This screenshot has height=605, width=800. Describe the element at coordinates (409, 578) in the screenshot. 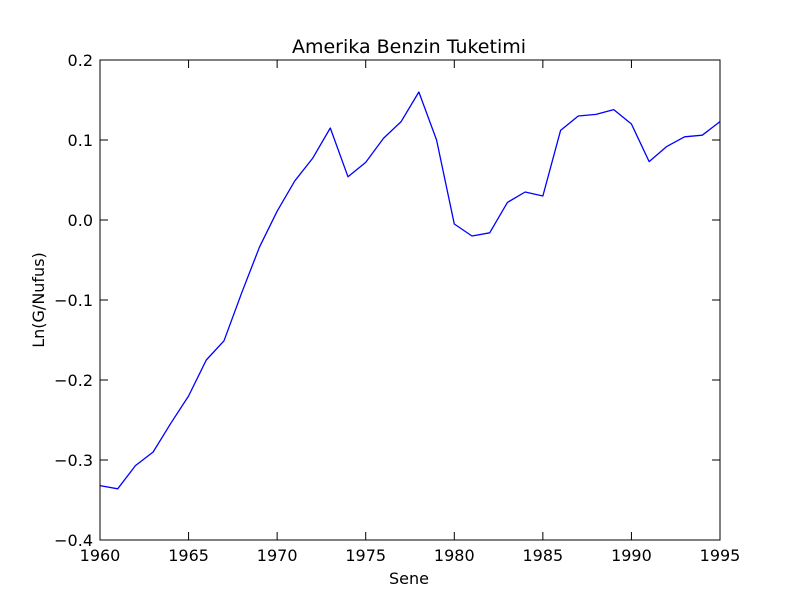

I see `x-axis-label: Sene` at that location.